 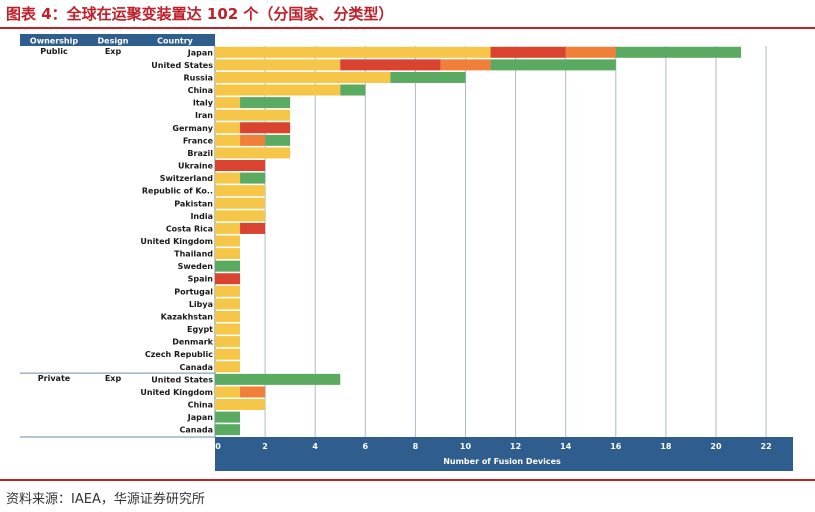 What do you see at coordinates (366, 446) in the screenshot?
I see `tick-label-x: 6` at bounding box center [366, 446].